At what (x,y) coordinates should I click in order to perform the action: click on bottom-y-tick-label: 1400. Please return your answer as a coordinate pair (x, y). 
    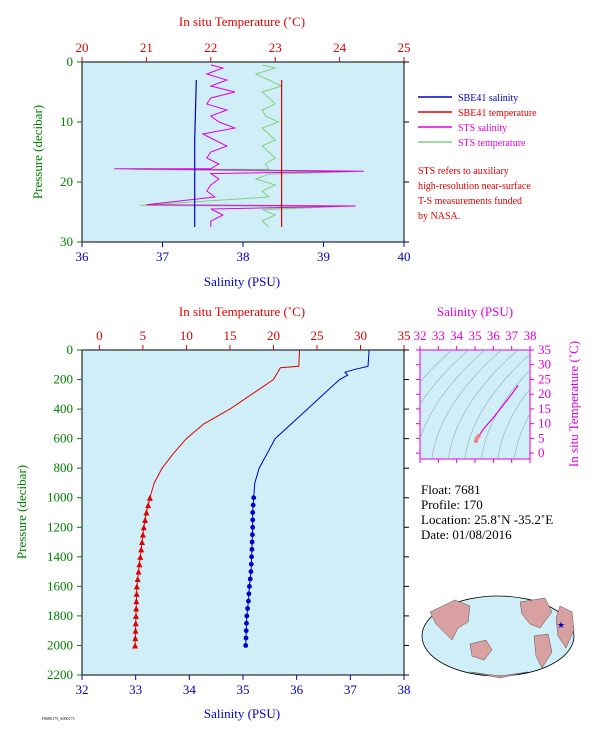
    Looking at the image, I should click on (60, 556).